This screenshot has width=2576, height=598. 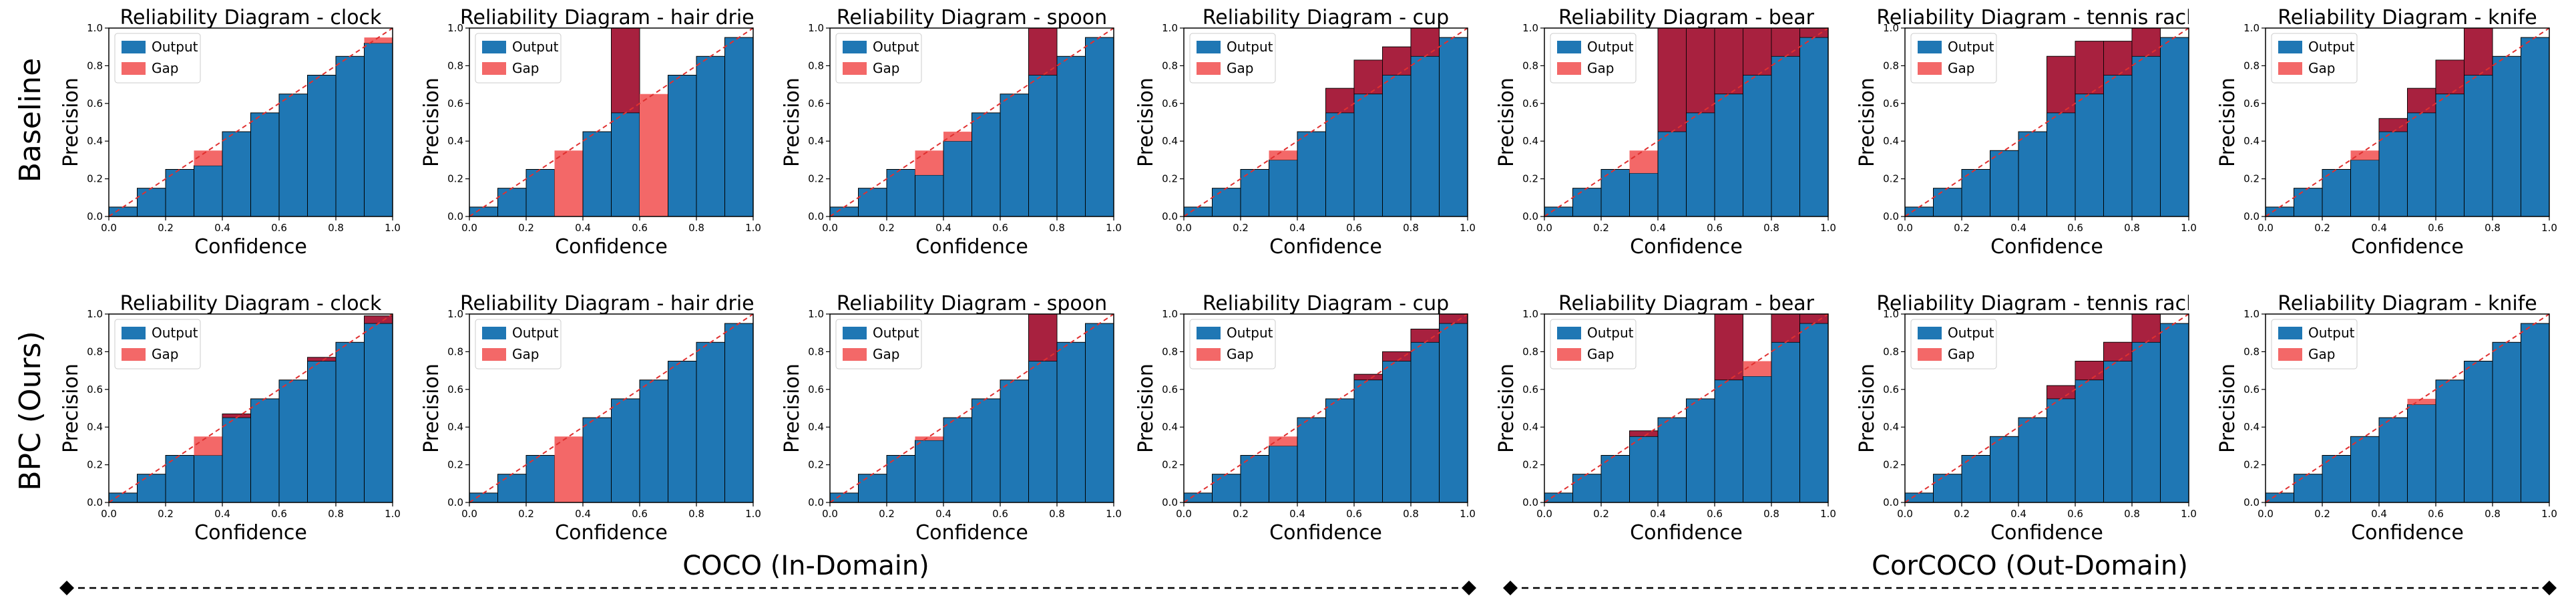 What do you see at coordinates (972, 303) in the screenshot?
I see `panel-title: Reliability Diagram - spoon` at bounding box center [972, 303].